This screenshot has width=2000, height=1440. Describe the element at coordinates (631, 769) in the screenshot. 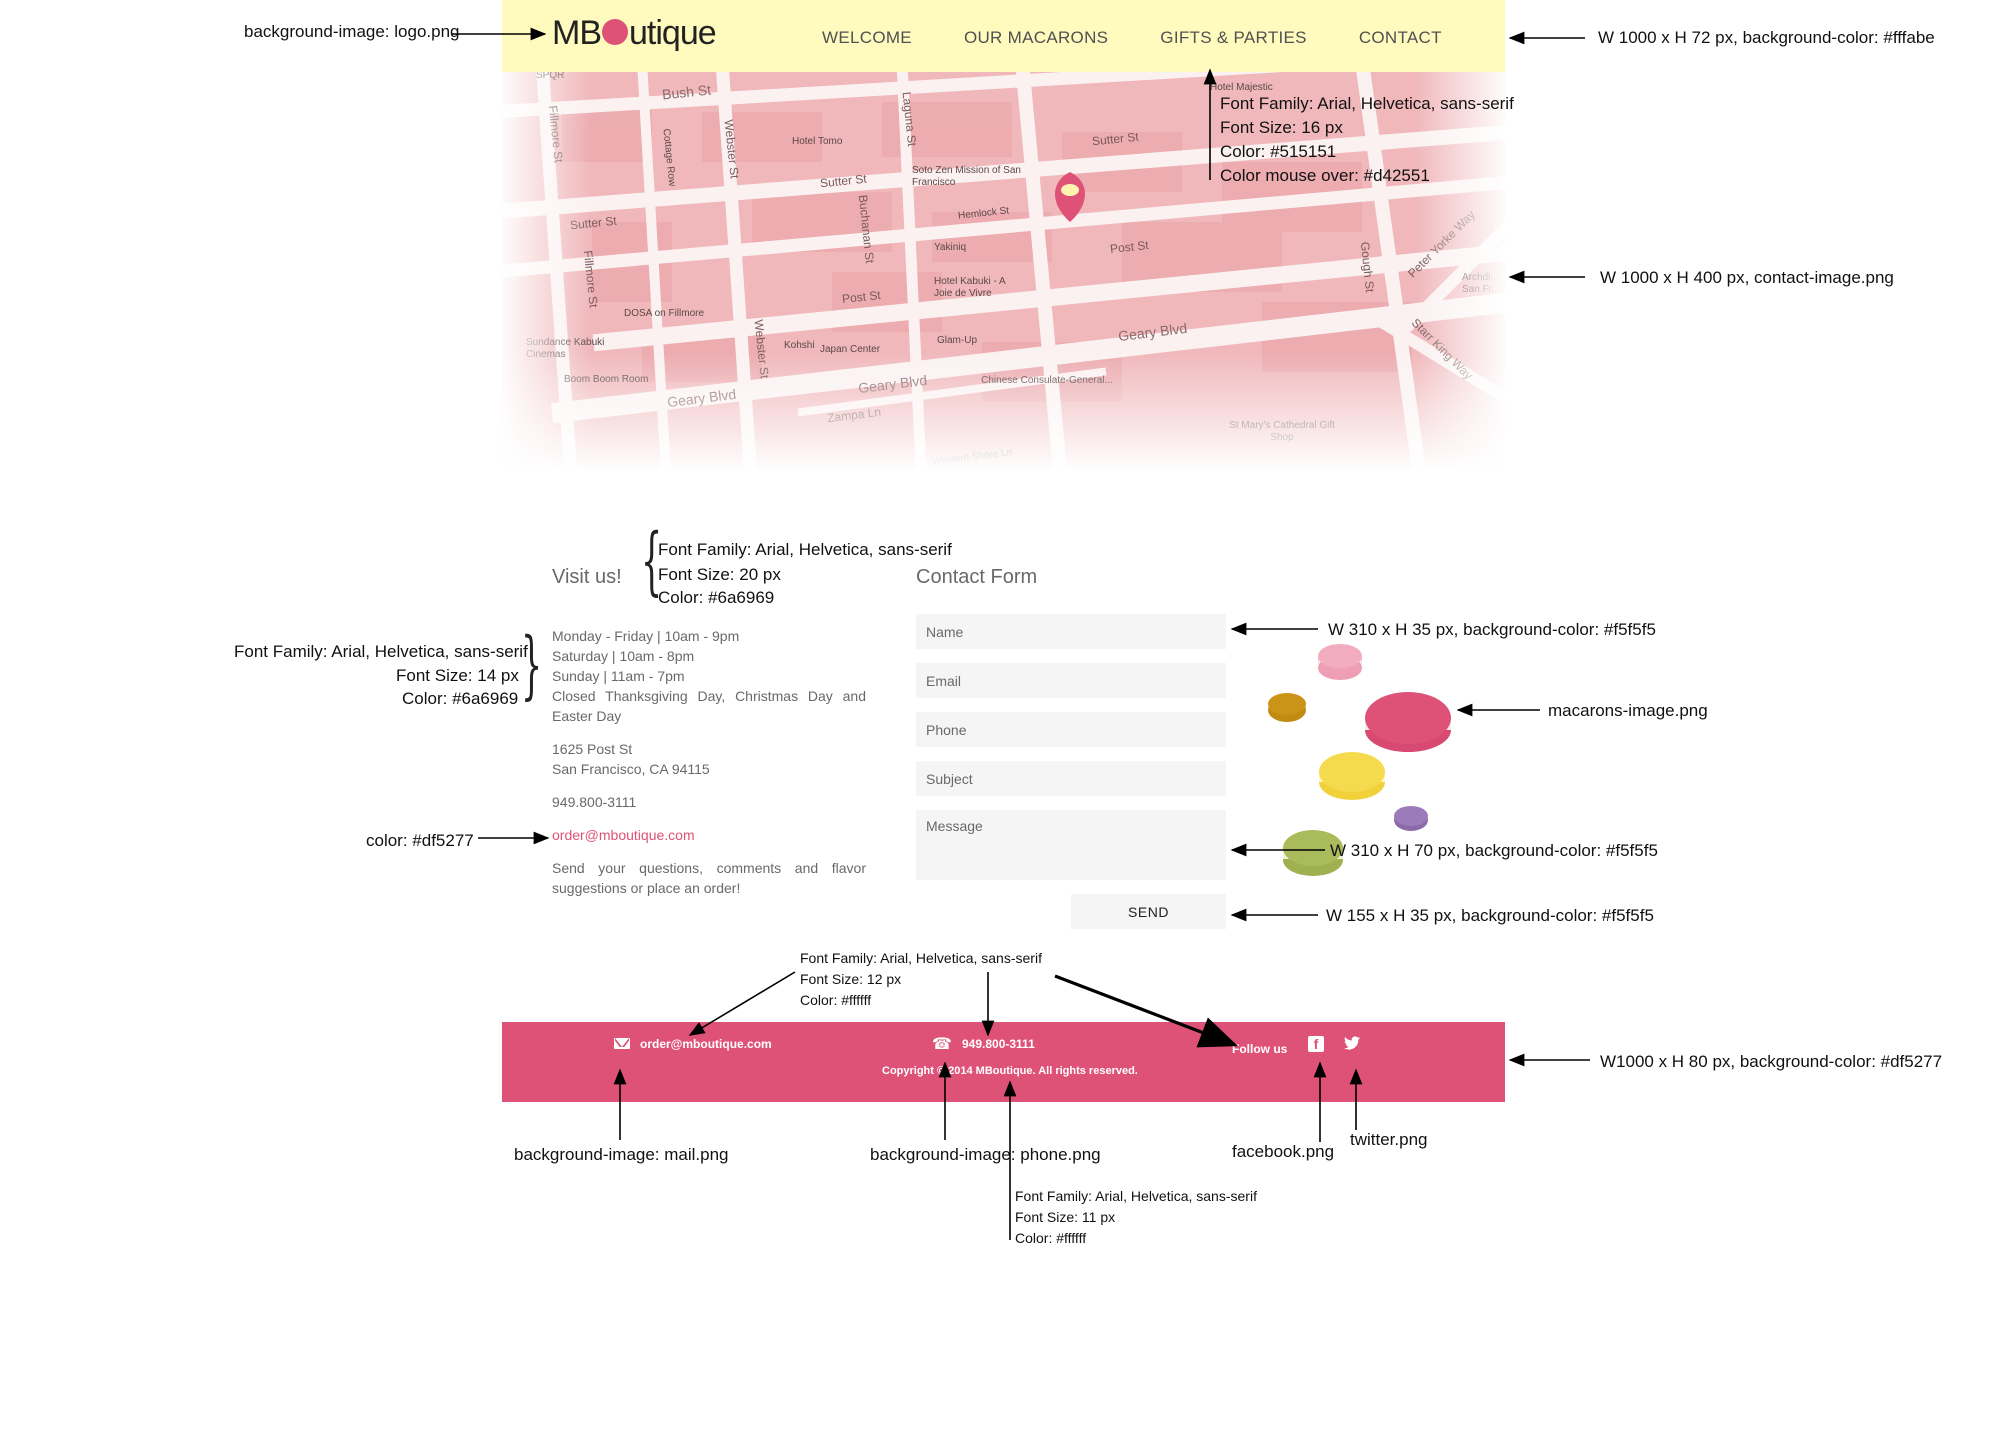

I see `address-line: San Francisco, CA 94115` at that location.